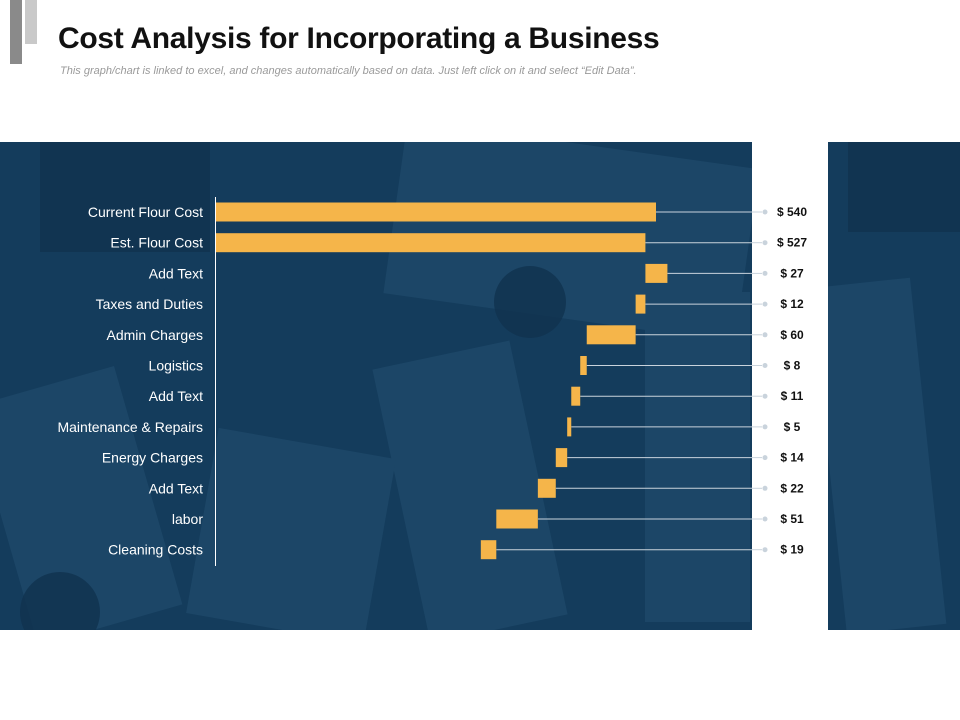 The height and width of the screenshot is (720, 960). Describe the element at coordinates (155, 550) in the screenshot. I see `category-label: Cleaning Costs` at that location.